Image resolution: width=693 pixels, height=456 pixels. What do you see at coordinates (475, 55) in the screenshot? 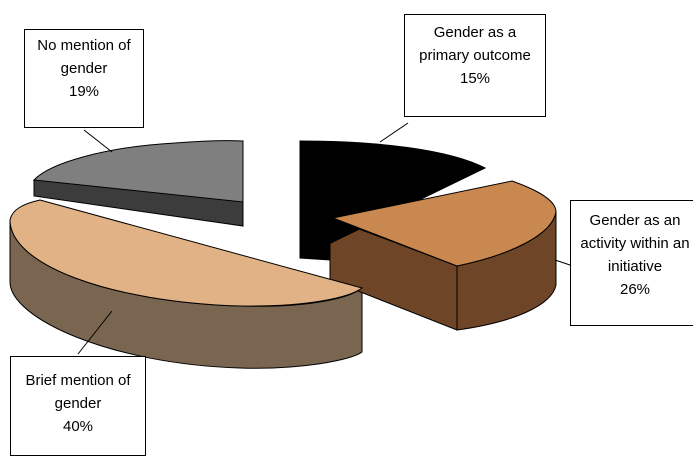
I see `label-primary-outcome-line-2: primary outcome` at bounding box center [475, 55].